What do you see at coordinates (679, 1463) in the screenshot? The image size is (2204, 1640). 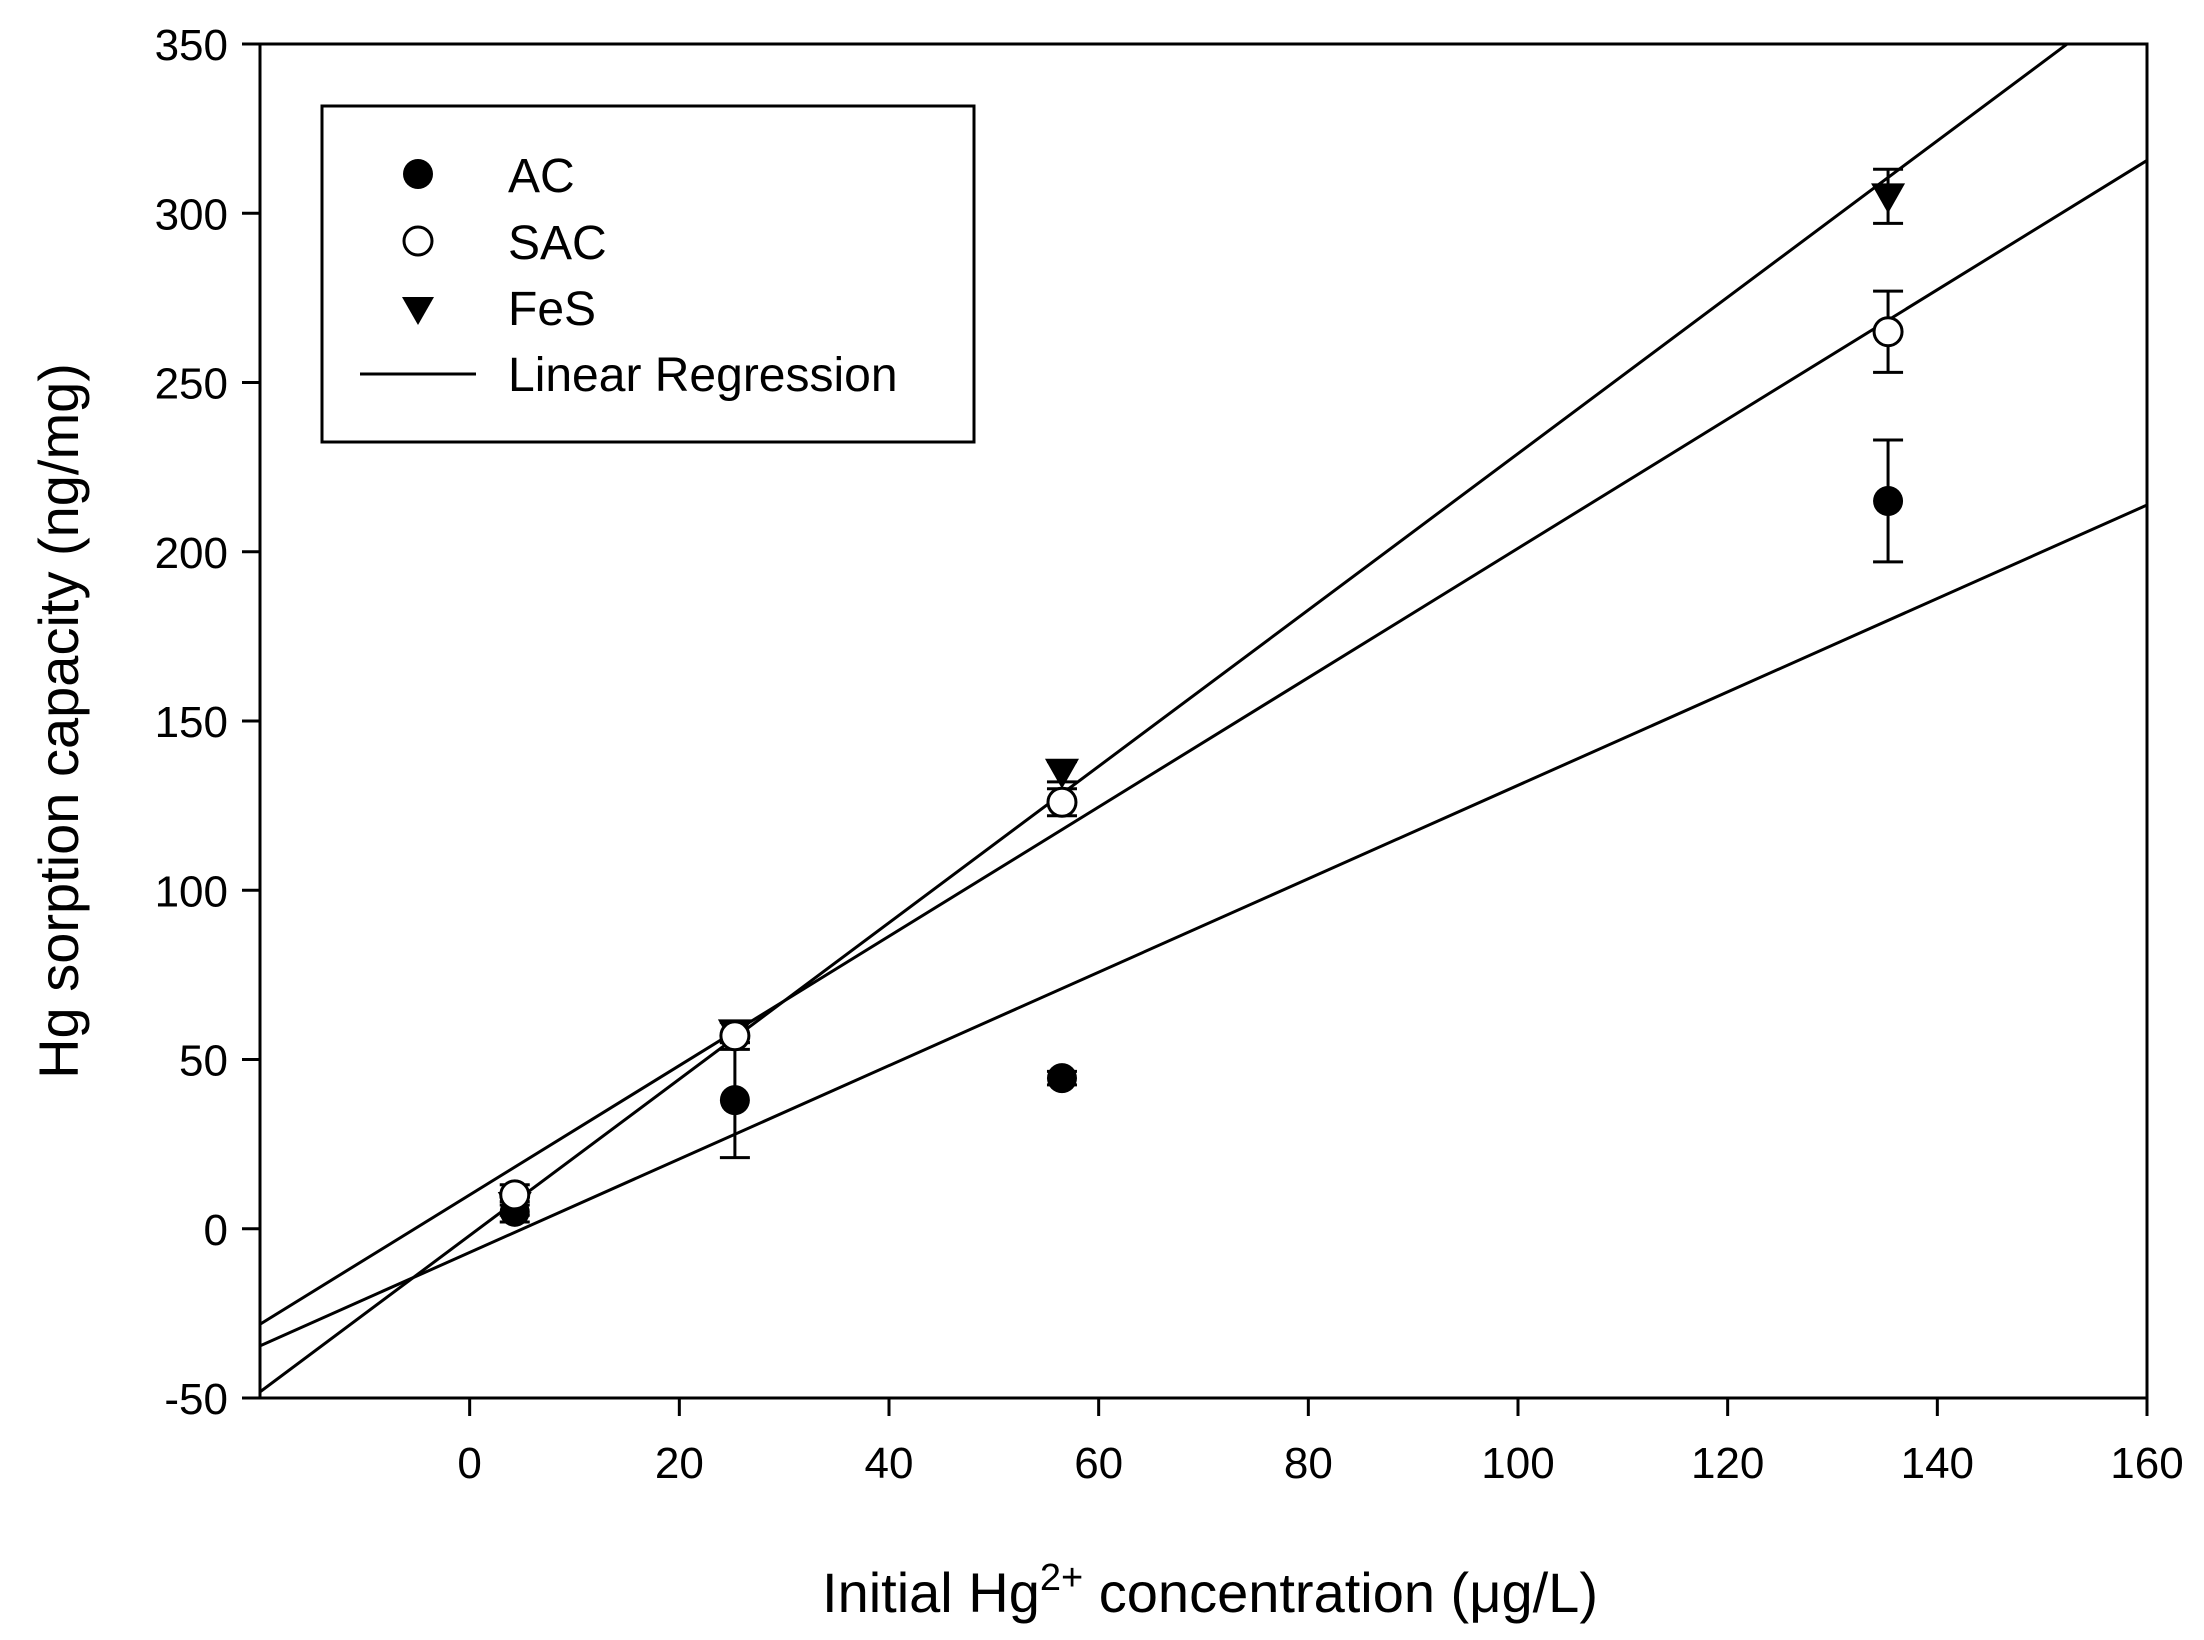 I see `x-tick-label: 20` at bounding box center [679, 1463].